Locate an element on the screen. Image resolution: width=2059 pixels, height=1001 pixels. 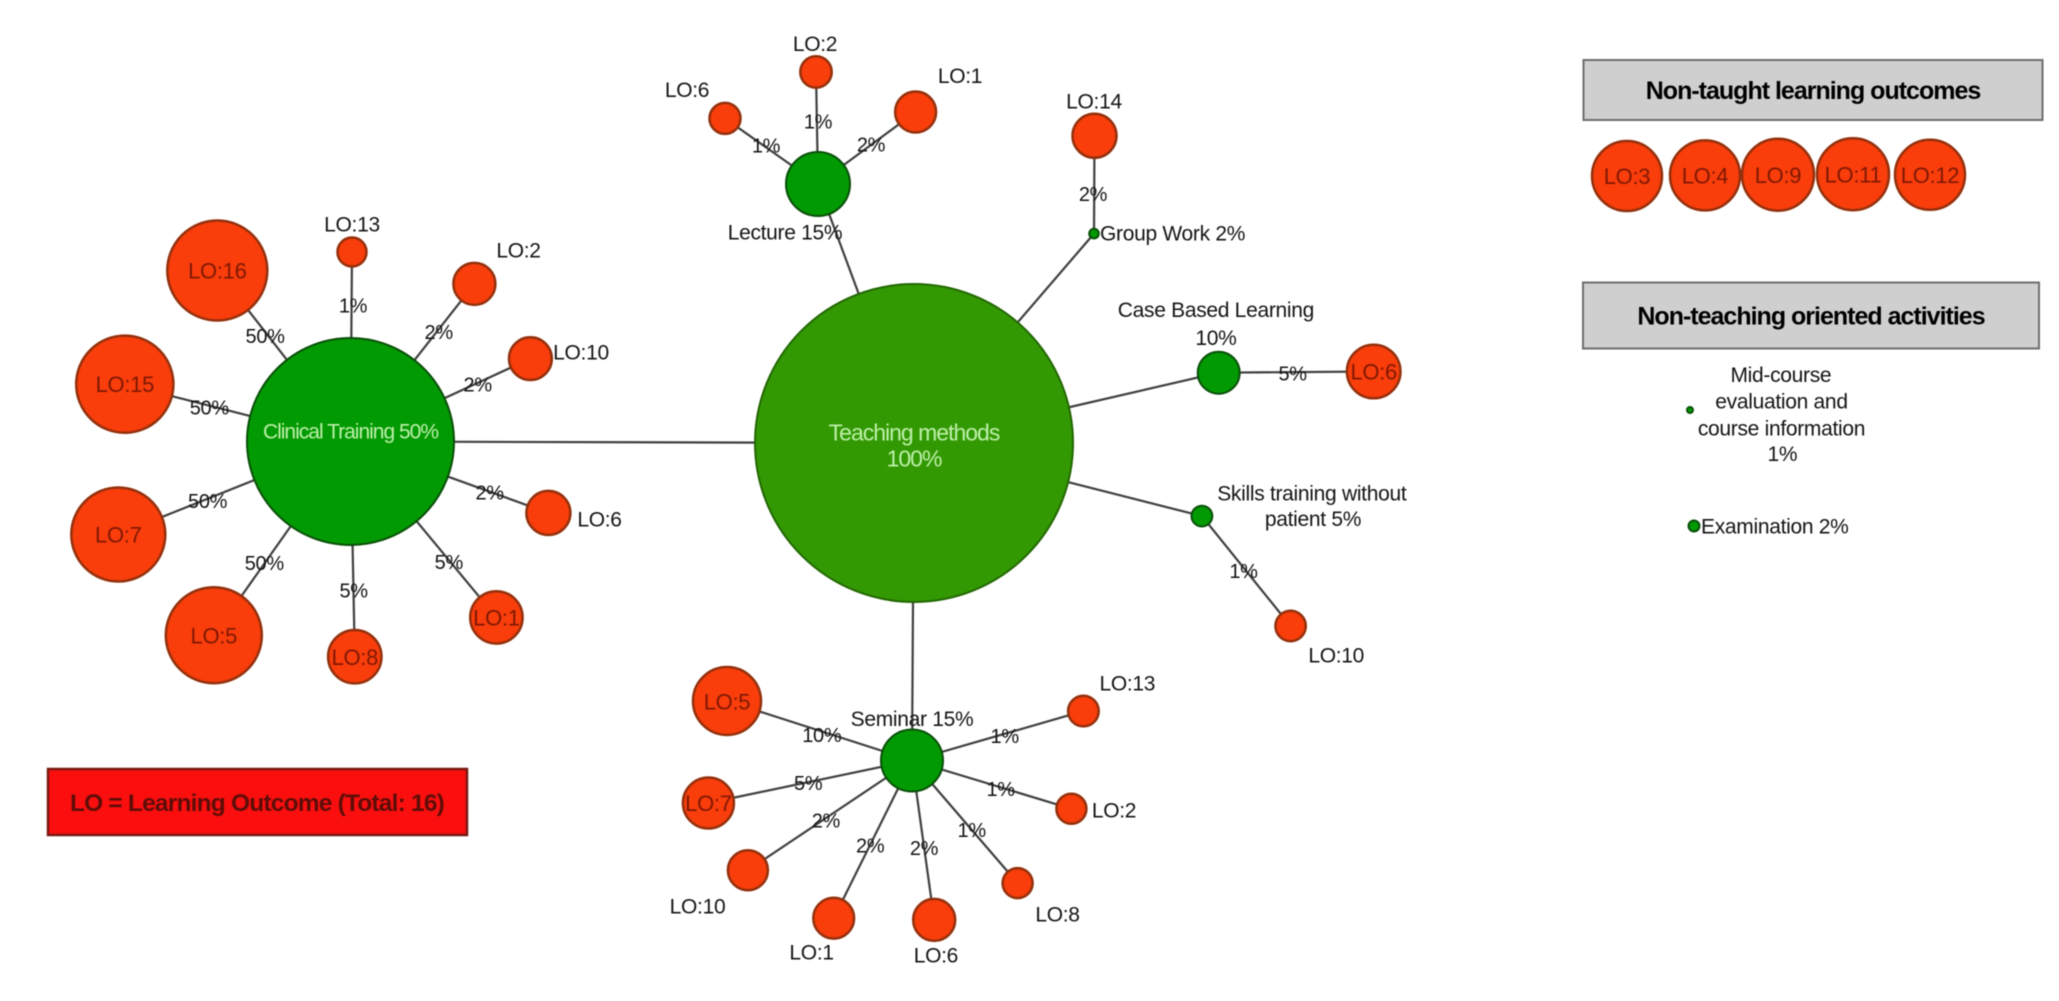
svg-text: LO:12 is located at coordinates (1930, 175).